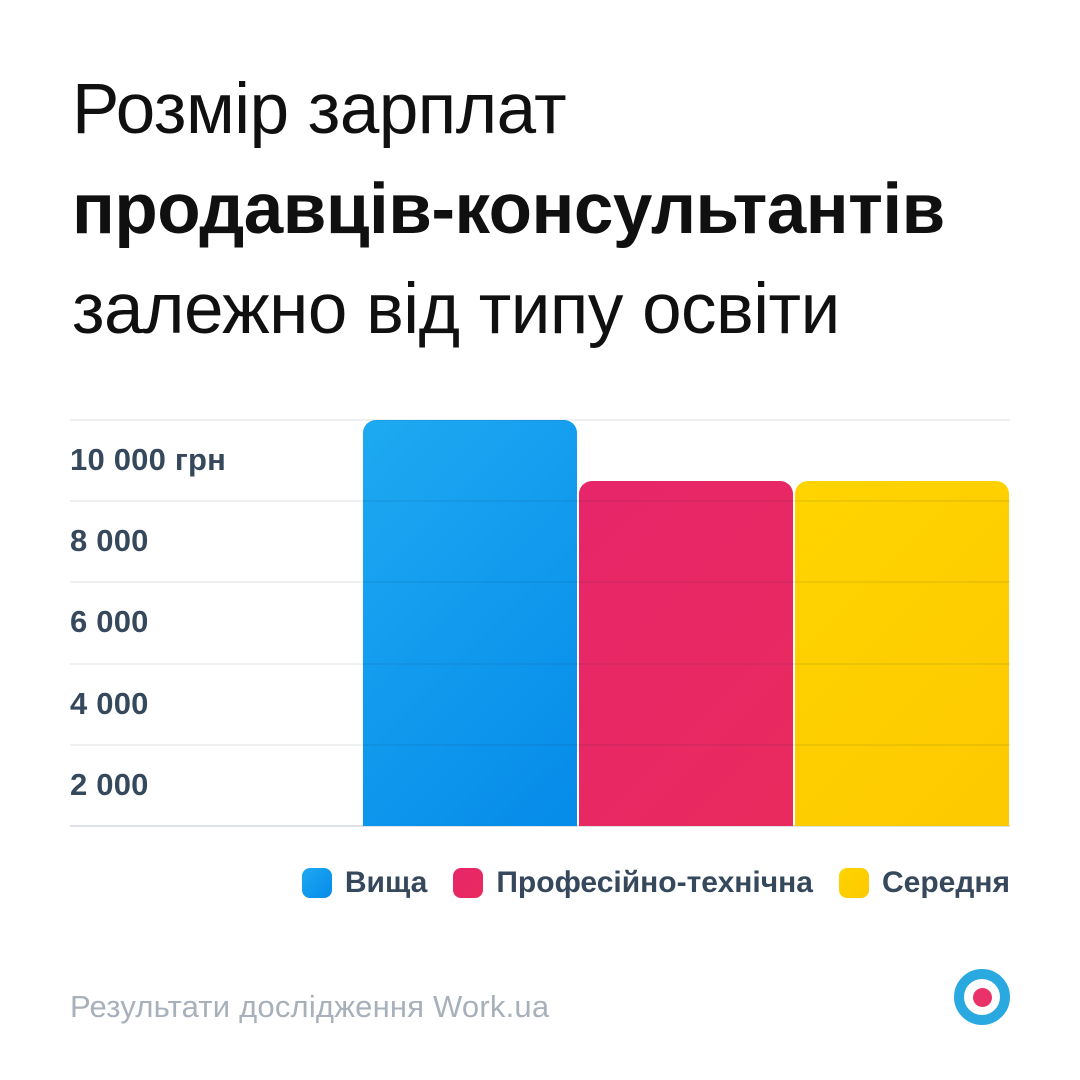 This screenshot has height=1080, width=1080. I want to click on y-tick-label: 8 000, so click(109, 541).